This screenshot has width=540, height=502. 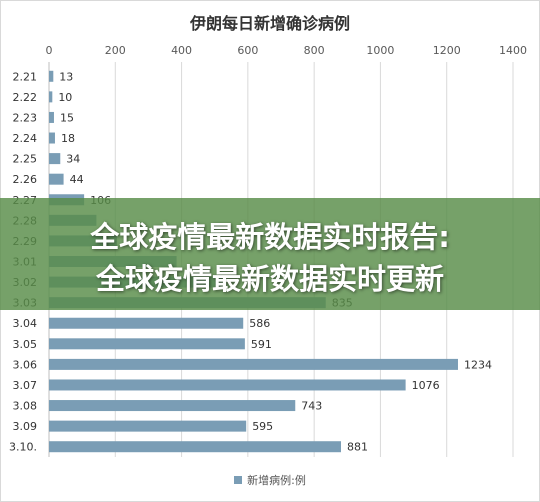 I want to click on y-tick-label: 2.23, so click(x=25, y=117).